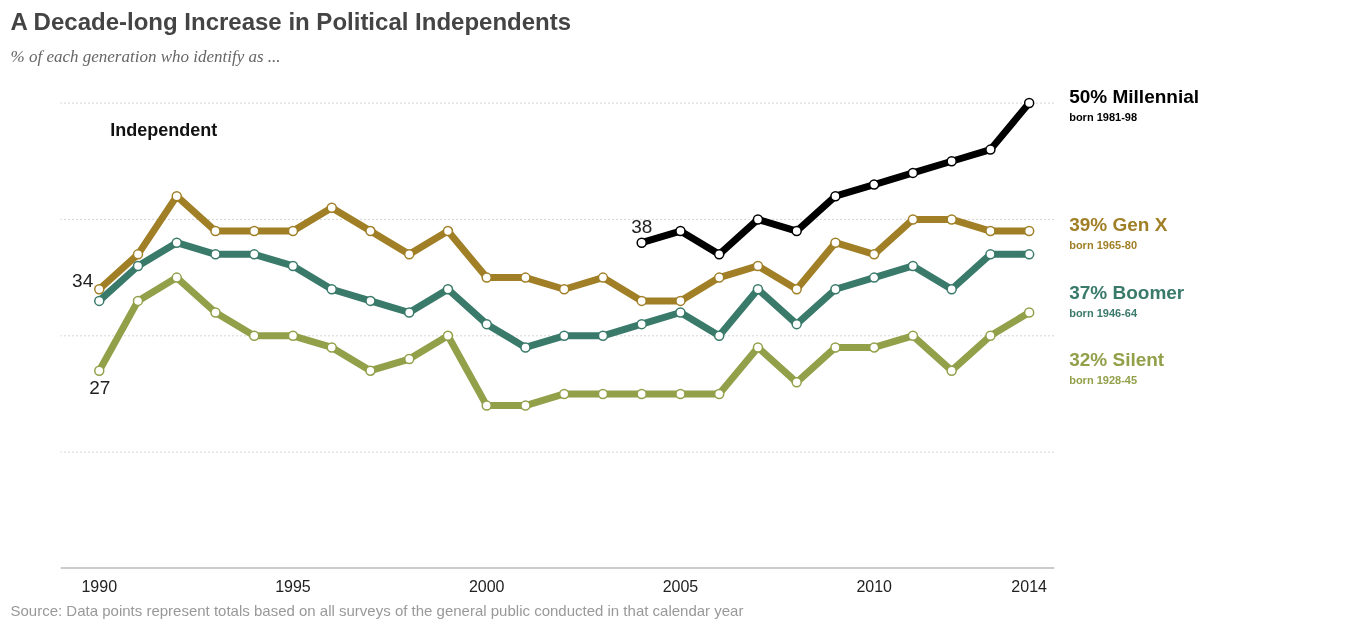 This screenshot has width=1362, height=623. I want to click on annotation: Independent, so click(164, 130).